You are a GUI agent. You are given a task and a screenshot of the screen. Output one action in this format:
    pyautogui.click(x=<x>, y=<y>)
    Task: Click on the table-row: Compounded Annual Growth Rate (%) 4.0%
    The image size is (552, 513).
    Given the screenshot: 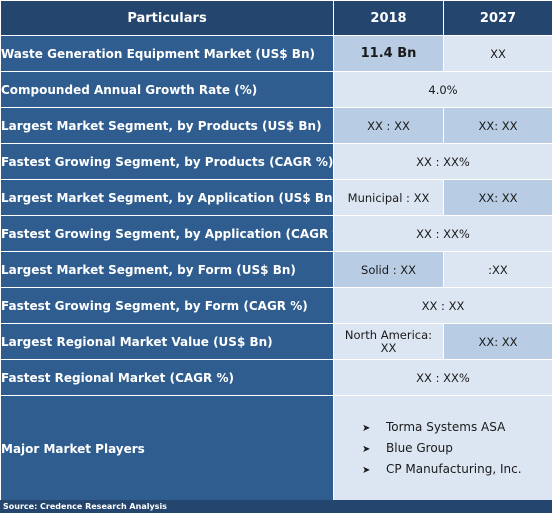 What is the action you would take?
    pyautogui.click(x=276, y=89)
    